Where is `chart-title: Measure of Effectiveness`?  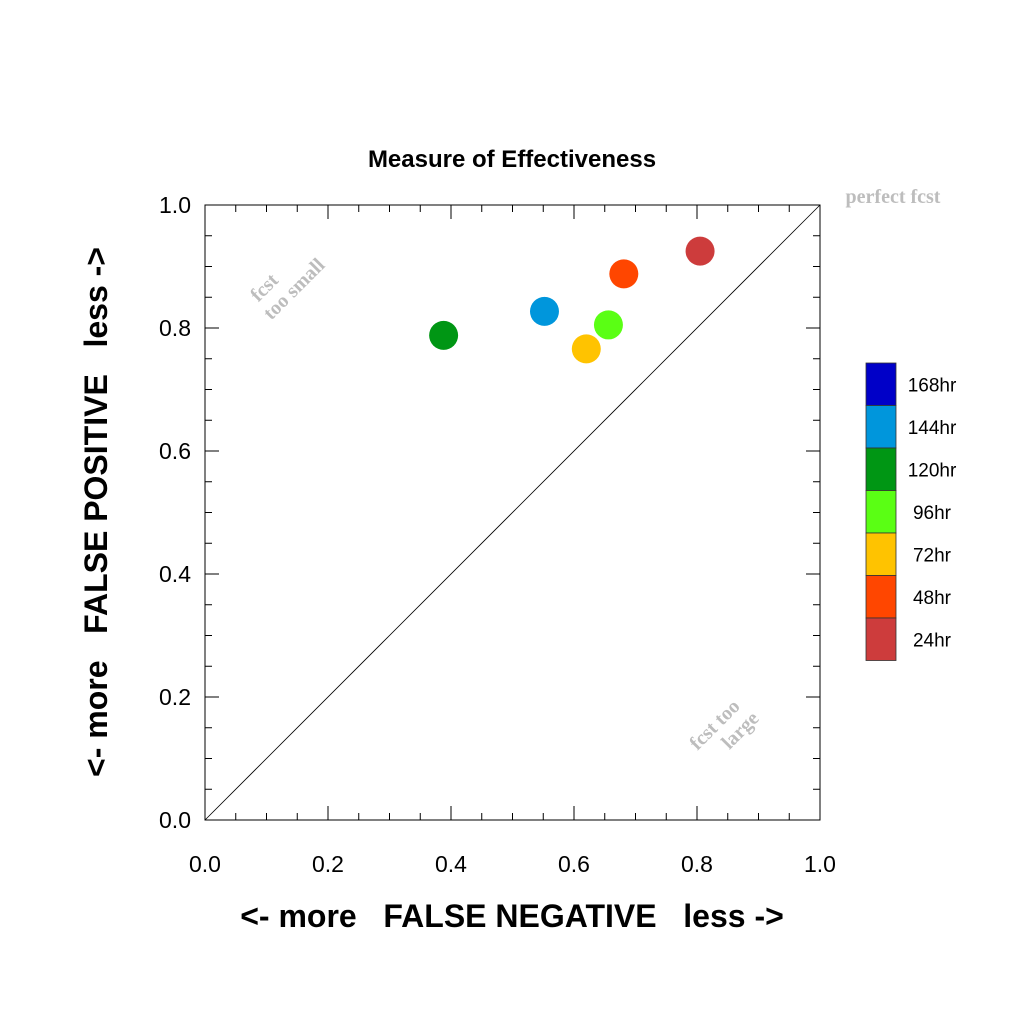
chart-title: Measure of Effectiveness is located at coordinates (512, 159).